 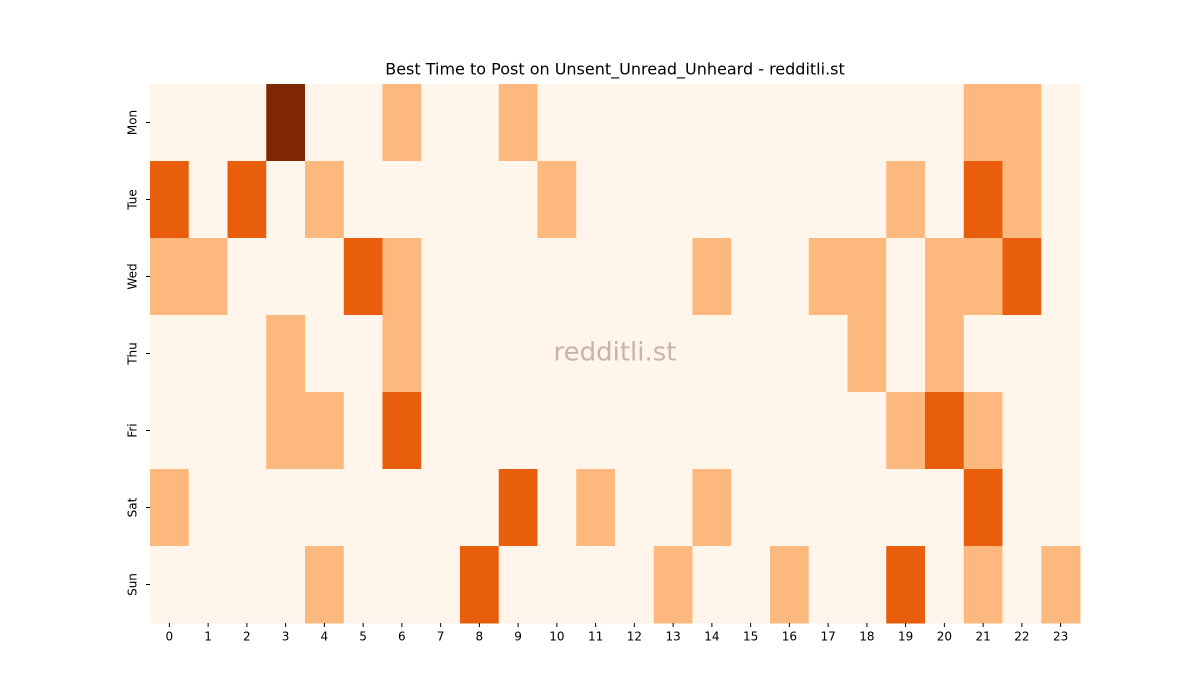 What do you see at coordinates (325, 637) in the screenshot?
I see `x-tick-label: 4` at bounding box center [325, 637].